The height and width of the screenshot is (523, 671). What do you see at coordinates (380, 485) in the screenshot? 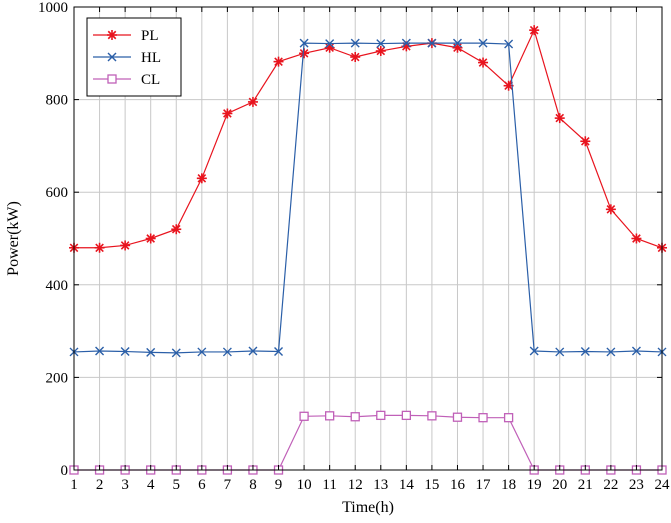
I see `x-tick-label: 13` at bounding box center [380, 485].